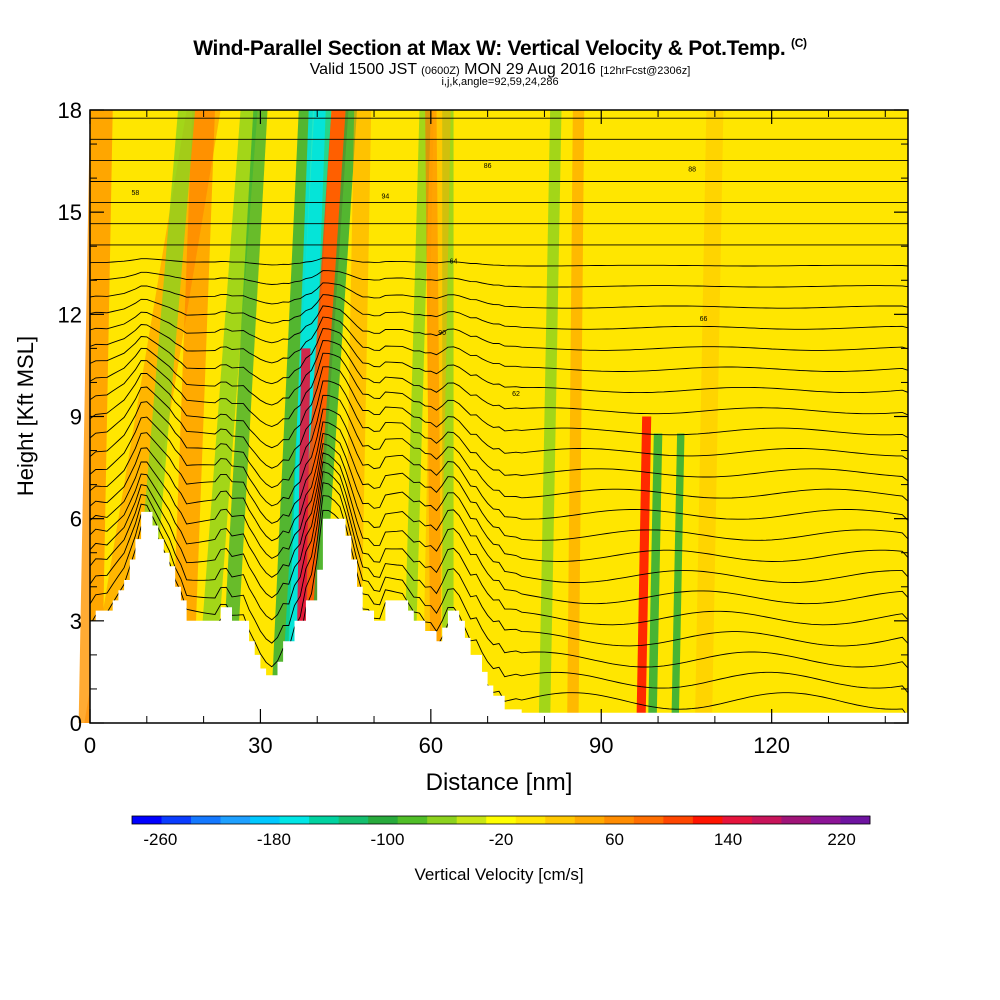 The width and height of the screenshot is (1000, 1000). Describe the element at coordinates (70, 212) in the screenshot. I see `y-tick-label: 15` at that location.